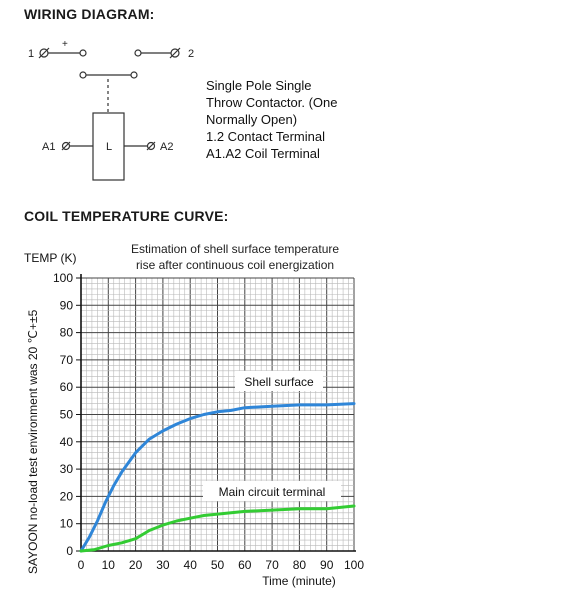 The image size is (572, 594). I want to click on terminal-2-slash, so click(175, 53).